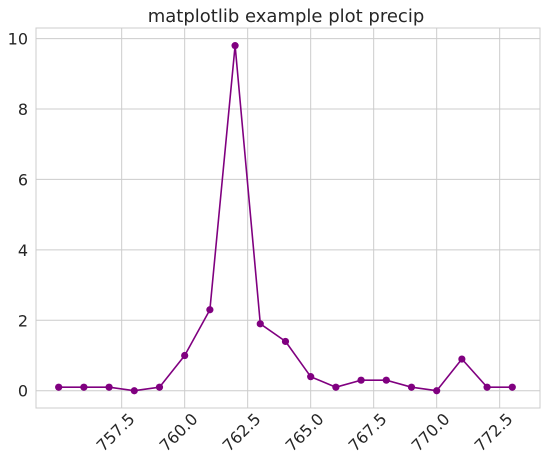  Describe the element at coordinates (23, 179) in the screenshot. I see `y-tick-label: 6` at that location.